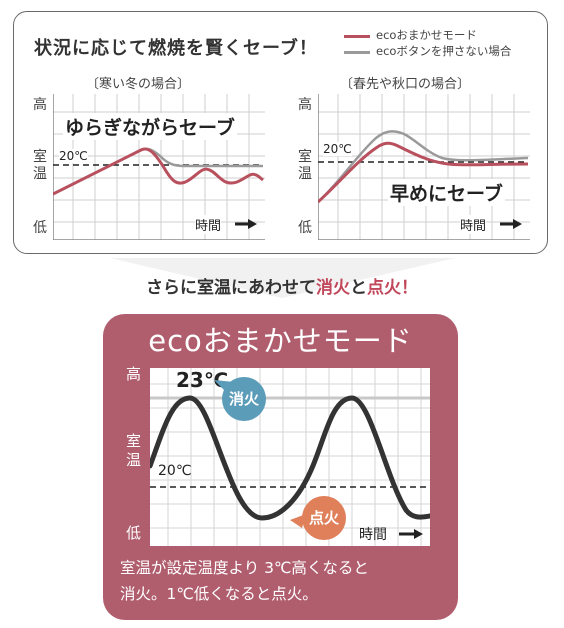 Image resolution: width=564 pixels, height=628 pixels. What do you see at coordinates (40, 174) in the screenshot?
I see `left-y-room2: 温` at bounding box center [40, 174].